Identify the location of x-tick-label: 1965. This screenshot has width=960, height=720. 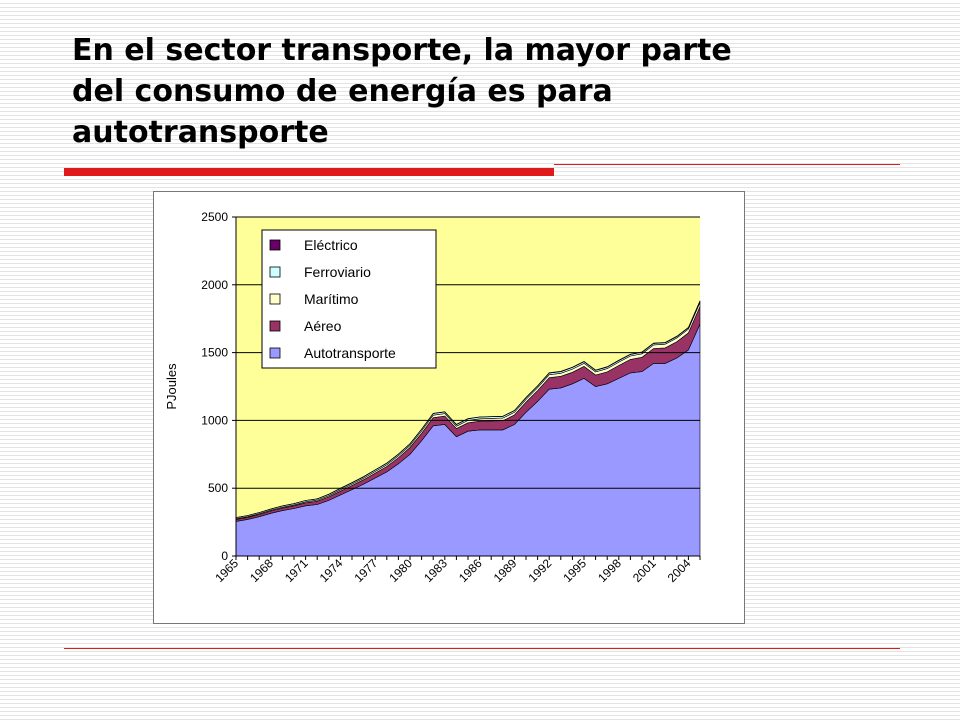
(226, 570).